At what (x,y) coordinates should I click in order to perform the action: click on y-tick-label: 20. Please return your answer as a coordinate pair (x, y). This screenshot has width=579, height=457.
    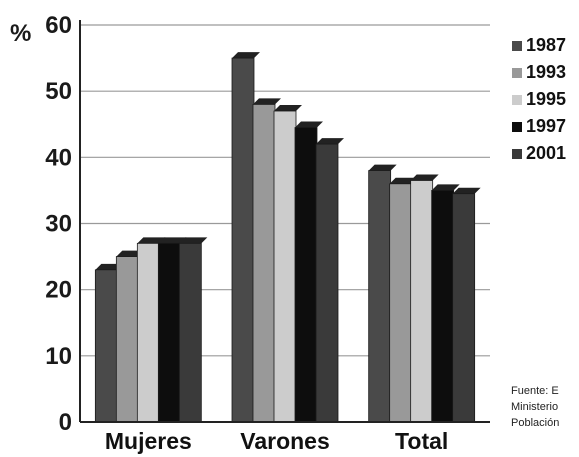
    Looking at the image, I should click on (58, 290).